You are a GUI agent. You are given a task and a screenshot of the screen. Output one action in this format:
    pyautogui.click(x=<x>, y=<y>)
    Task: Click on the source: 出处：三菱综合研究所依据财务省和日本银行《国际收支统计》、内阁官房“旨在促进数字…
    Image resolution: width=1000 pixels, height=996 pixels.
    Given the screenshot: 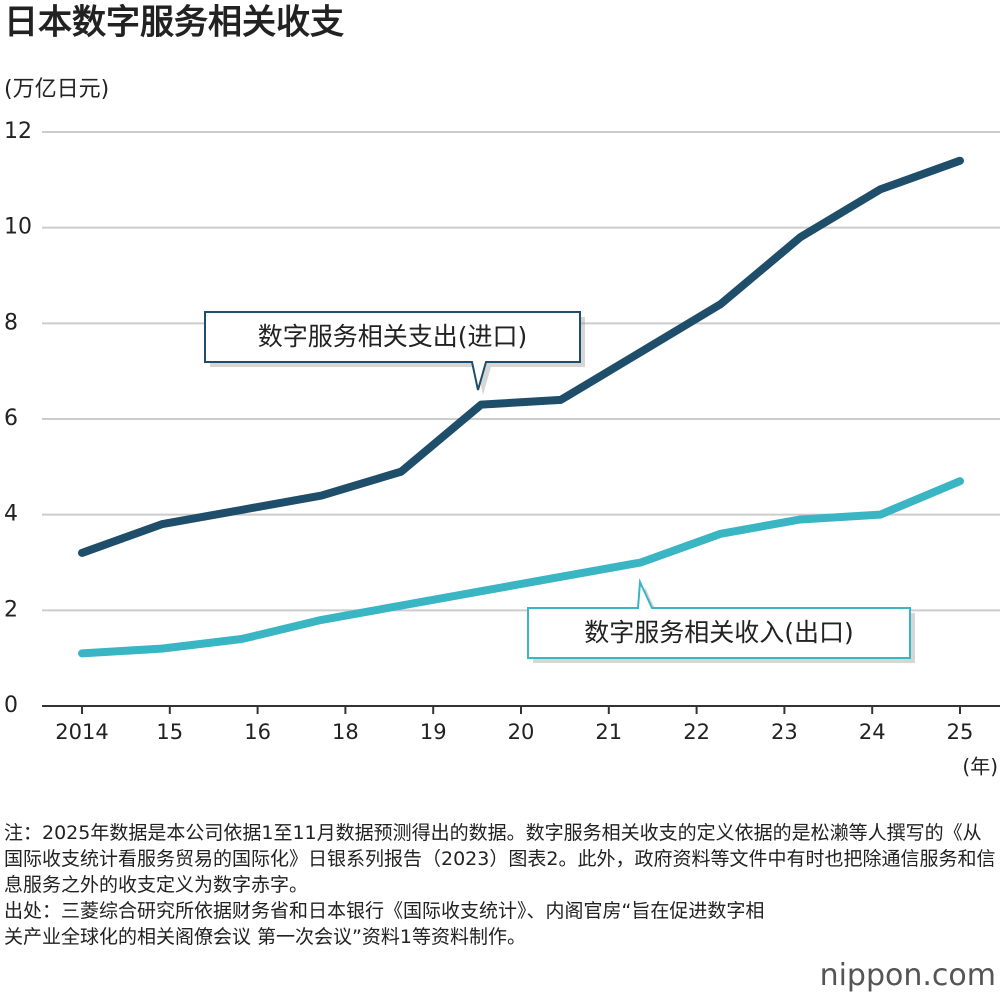 What is the action you would take?
    pyautogui.click(x=384, y=924)
    